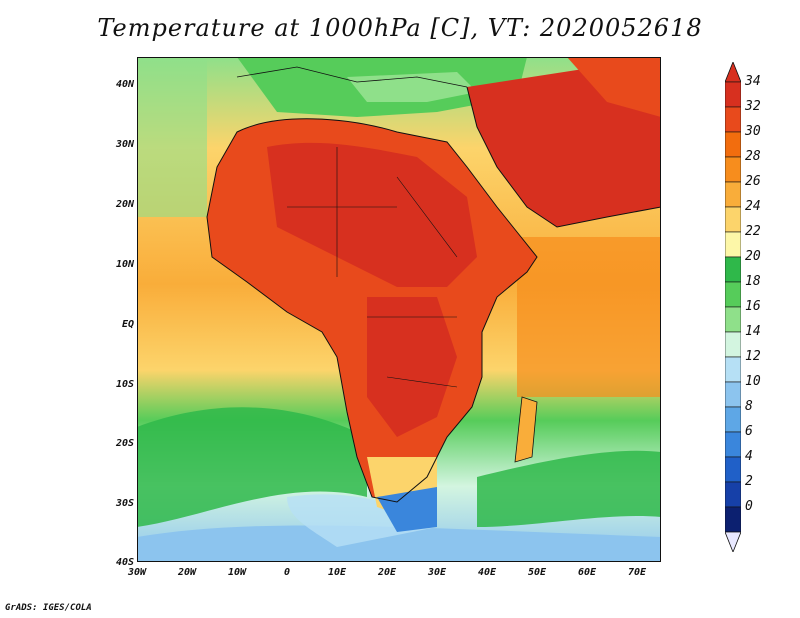  I want to click on colorbar-label: 34, so click(753, 81).